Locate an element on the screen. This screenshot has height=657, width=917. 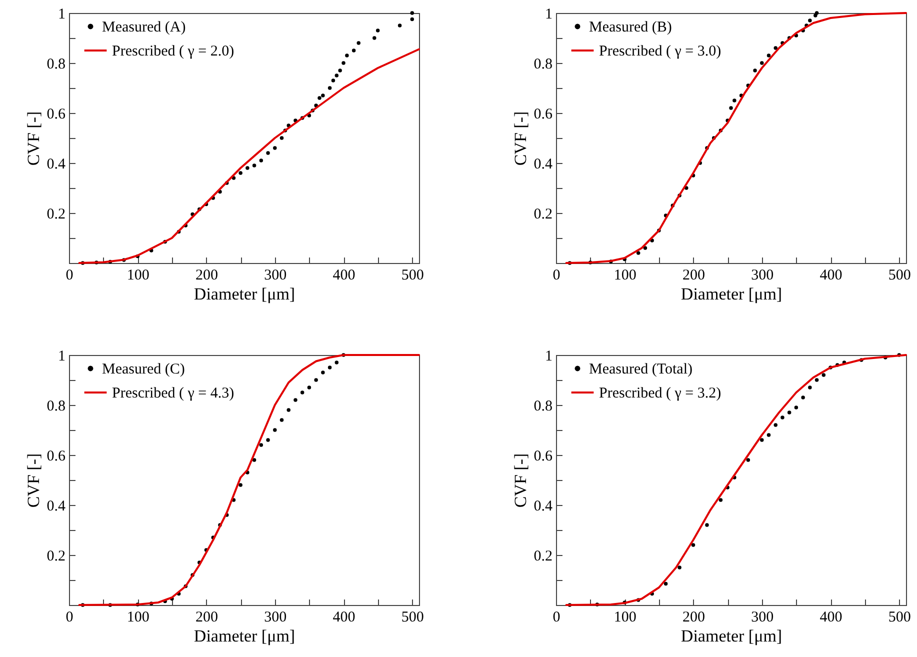
legend-label: Measured (C) is located at coordinates (143, 370).